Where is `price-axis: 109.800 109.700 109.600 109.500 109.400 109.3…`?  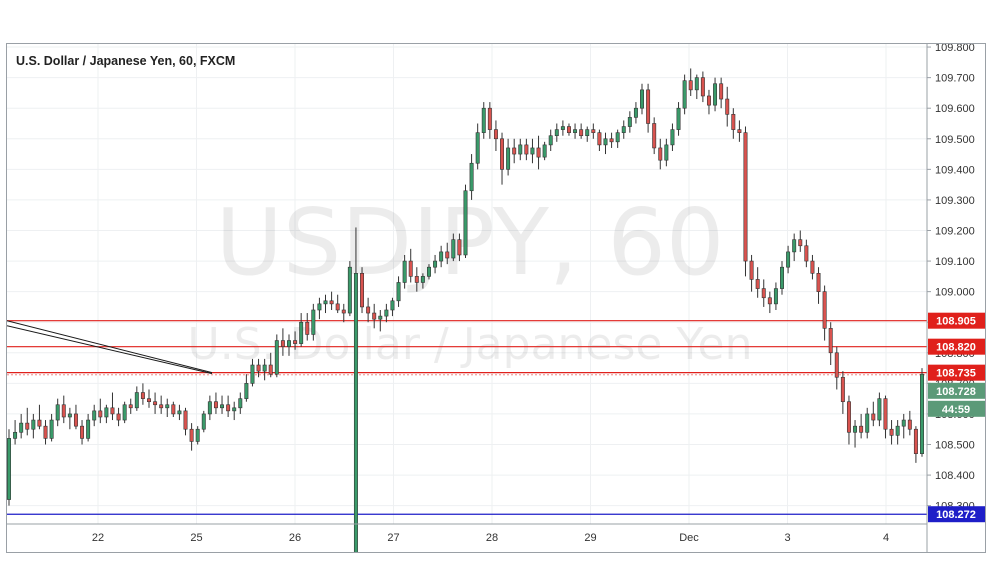 price-axis: 109.800 109.700 109.600 109.500 109.400 109.3… is located at coordinates (951, 278).